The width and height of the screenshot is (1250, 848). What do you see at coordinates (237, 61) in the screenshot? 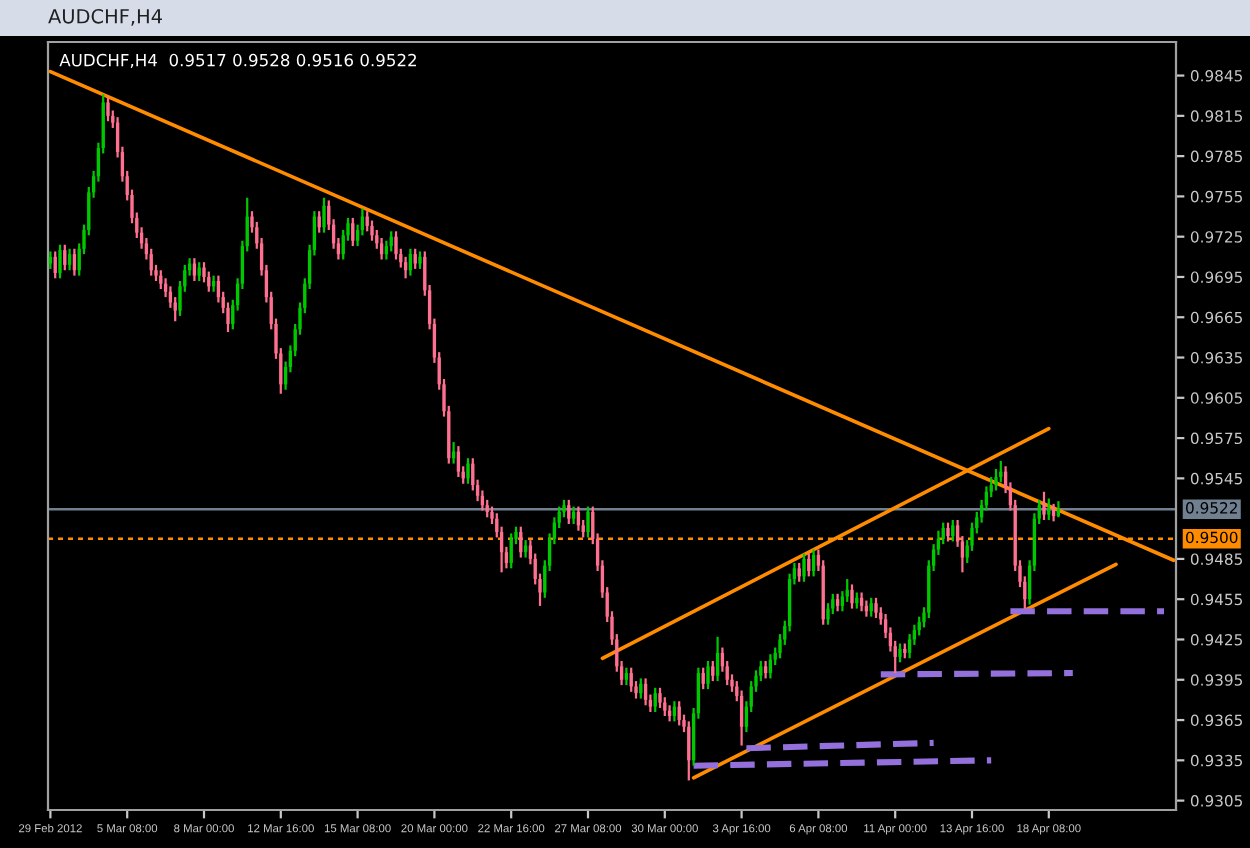
I see `annotation: AUDCHF,H4 0.9517 0.9528 0.9516 0.9522` at bounding box center [237, 61].